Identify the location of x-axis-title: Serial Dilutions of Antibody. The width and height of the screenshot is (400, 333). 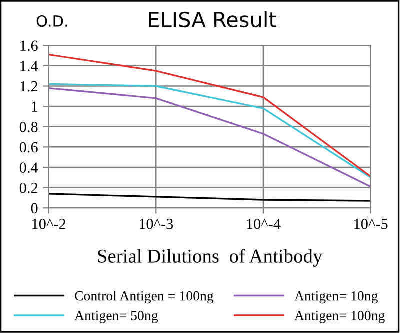
(210, 258).